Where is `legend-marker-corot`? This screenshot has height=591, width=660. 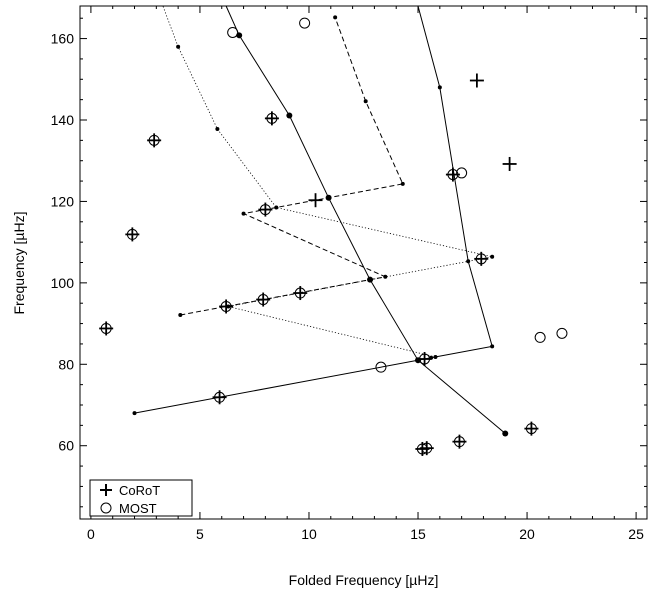 legend-marker-corot is located at coordinates (106, 490).